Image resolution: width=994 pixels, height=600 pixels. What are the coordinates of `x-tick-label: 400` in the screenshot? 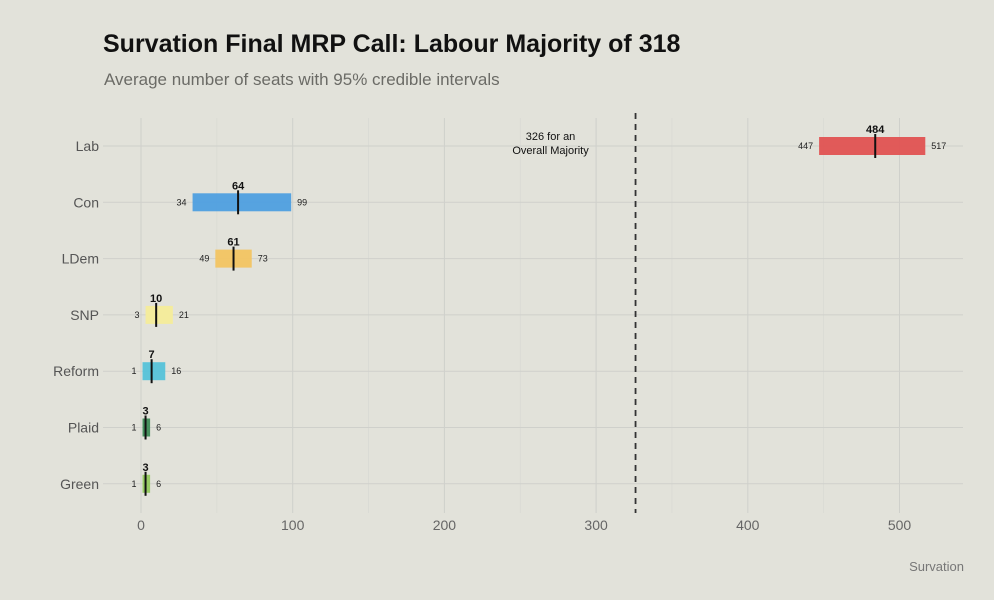 It's located at (748, 525).